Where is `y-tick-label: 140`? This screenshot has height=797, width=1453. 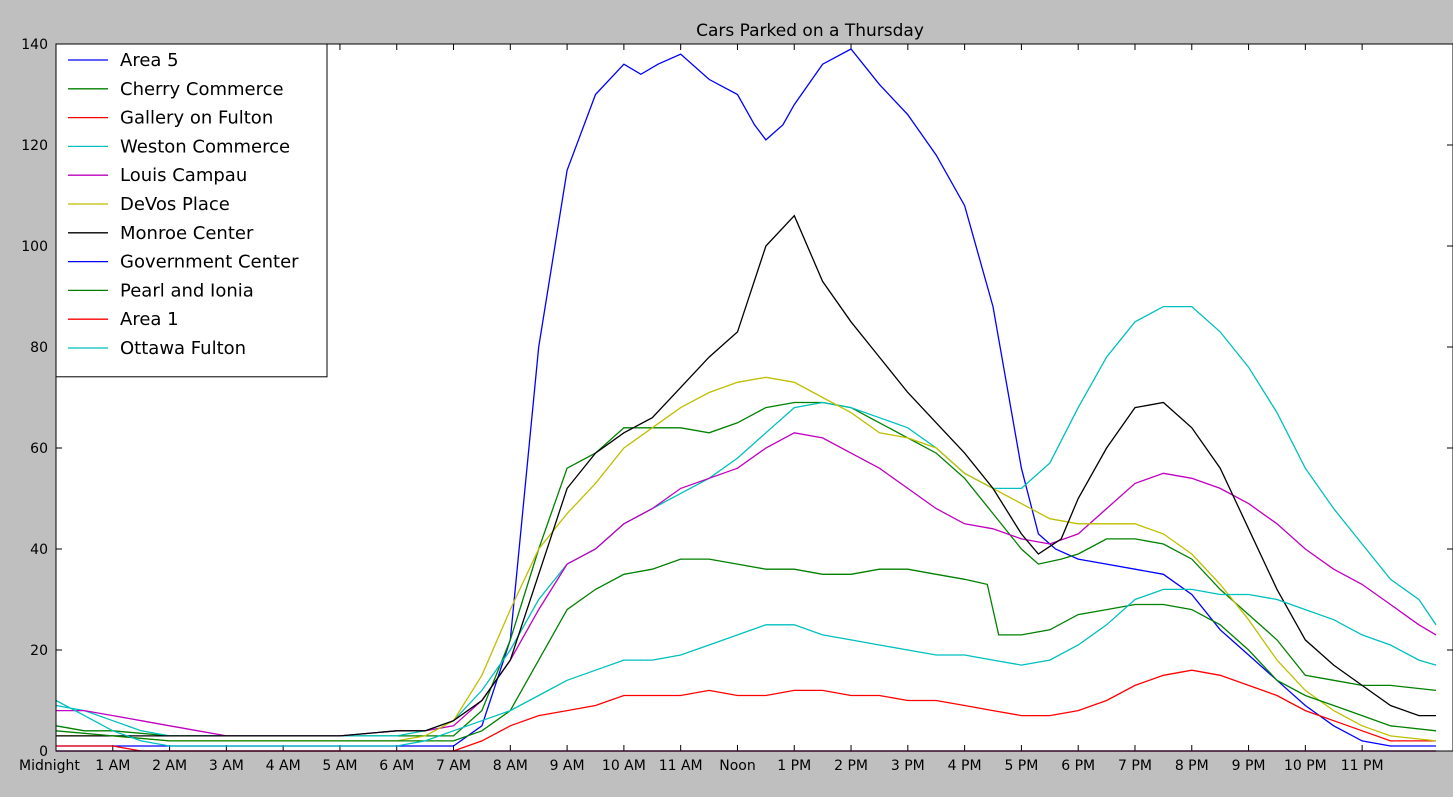 y-tick-label: 140 is located at coordinates (34, 45).